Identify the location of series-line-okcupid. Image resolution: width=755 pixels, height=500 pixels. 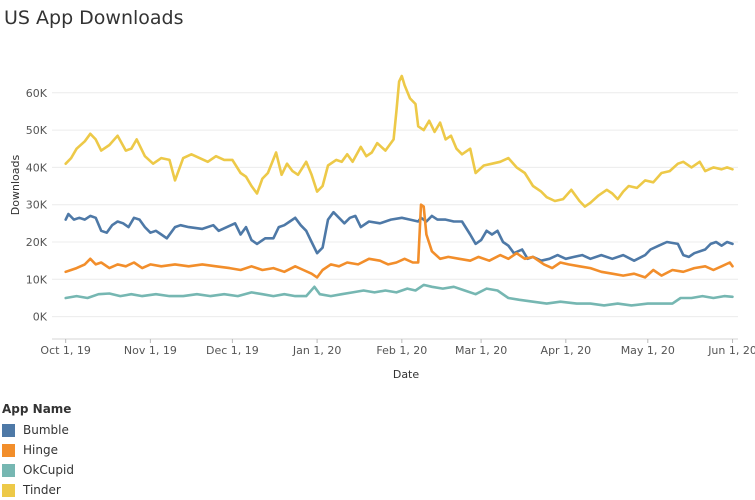
(399, 295).